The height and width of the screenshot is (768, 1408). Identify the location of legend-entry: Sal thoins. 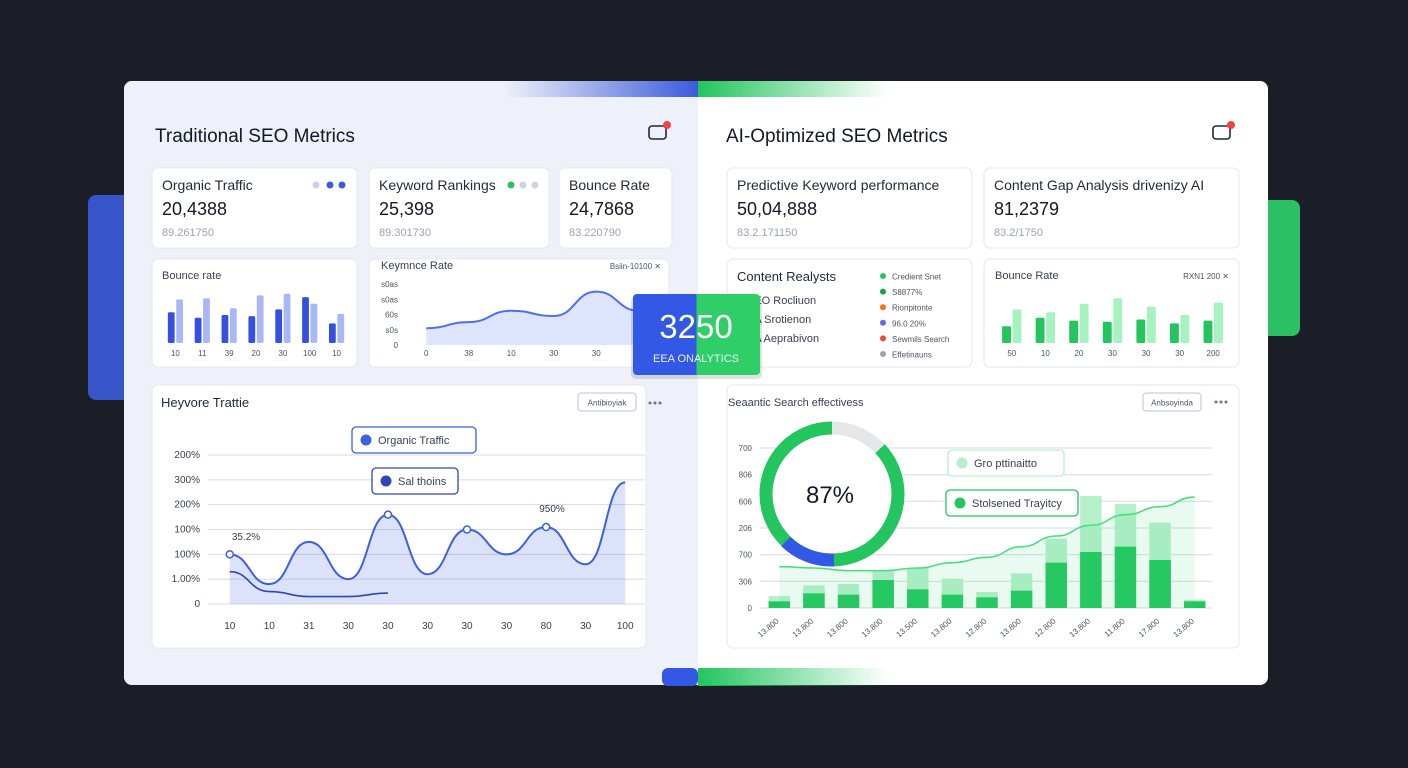
(422, 482).